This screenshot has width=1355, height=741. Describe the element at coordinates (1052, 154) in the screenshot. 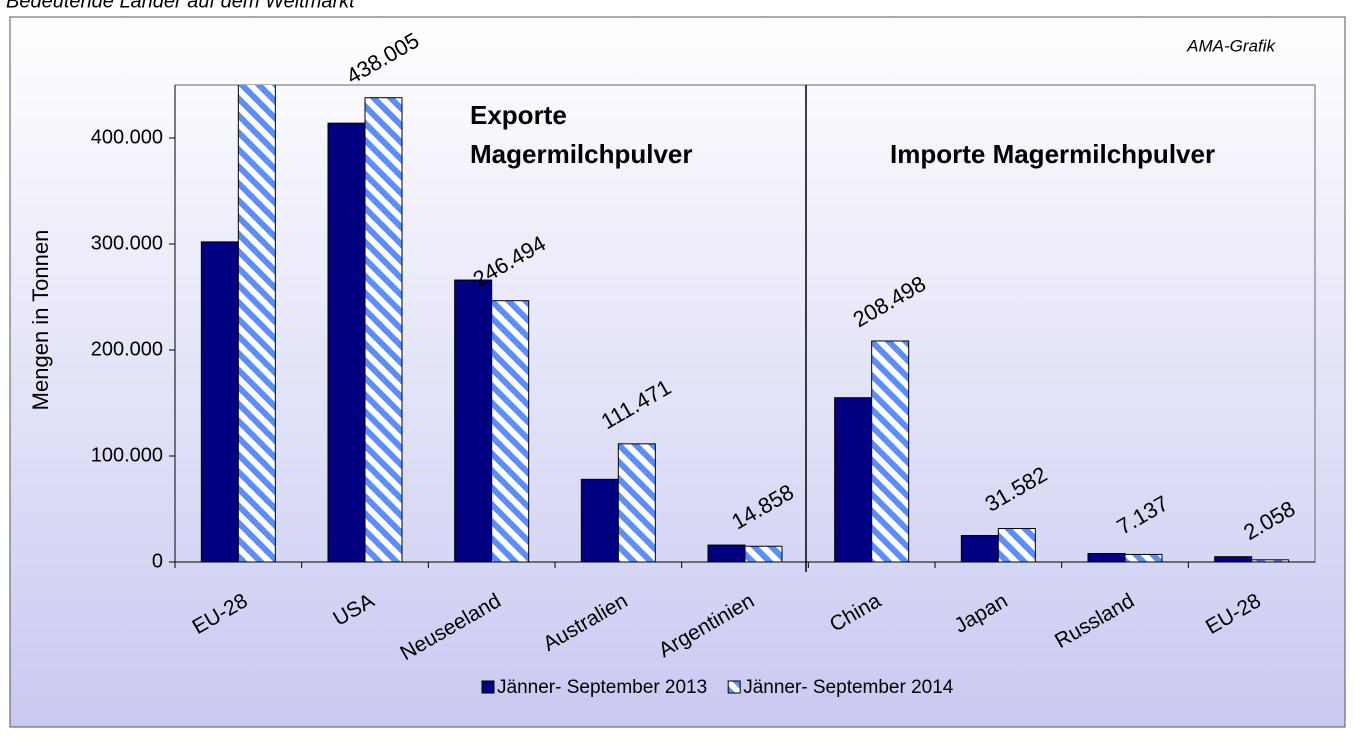

I see `annotation: Importe Magermilchpulver` at that location.